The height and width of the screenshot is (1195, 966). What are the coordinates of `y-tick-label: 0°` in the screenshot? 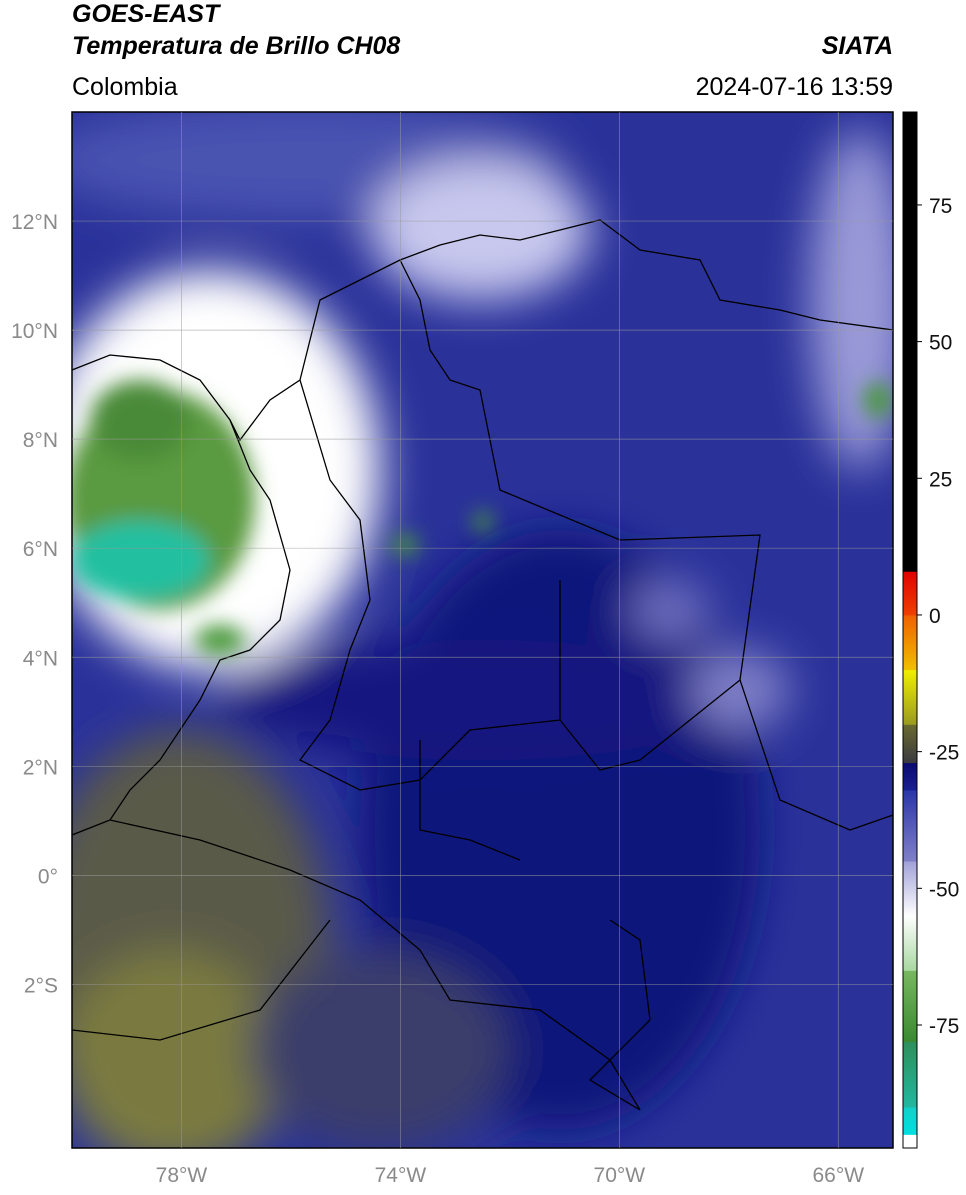 It's located at (48, 876).